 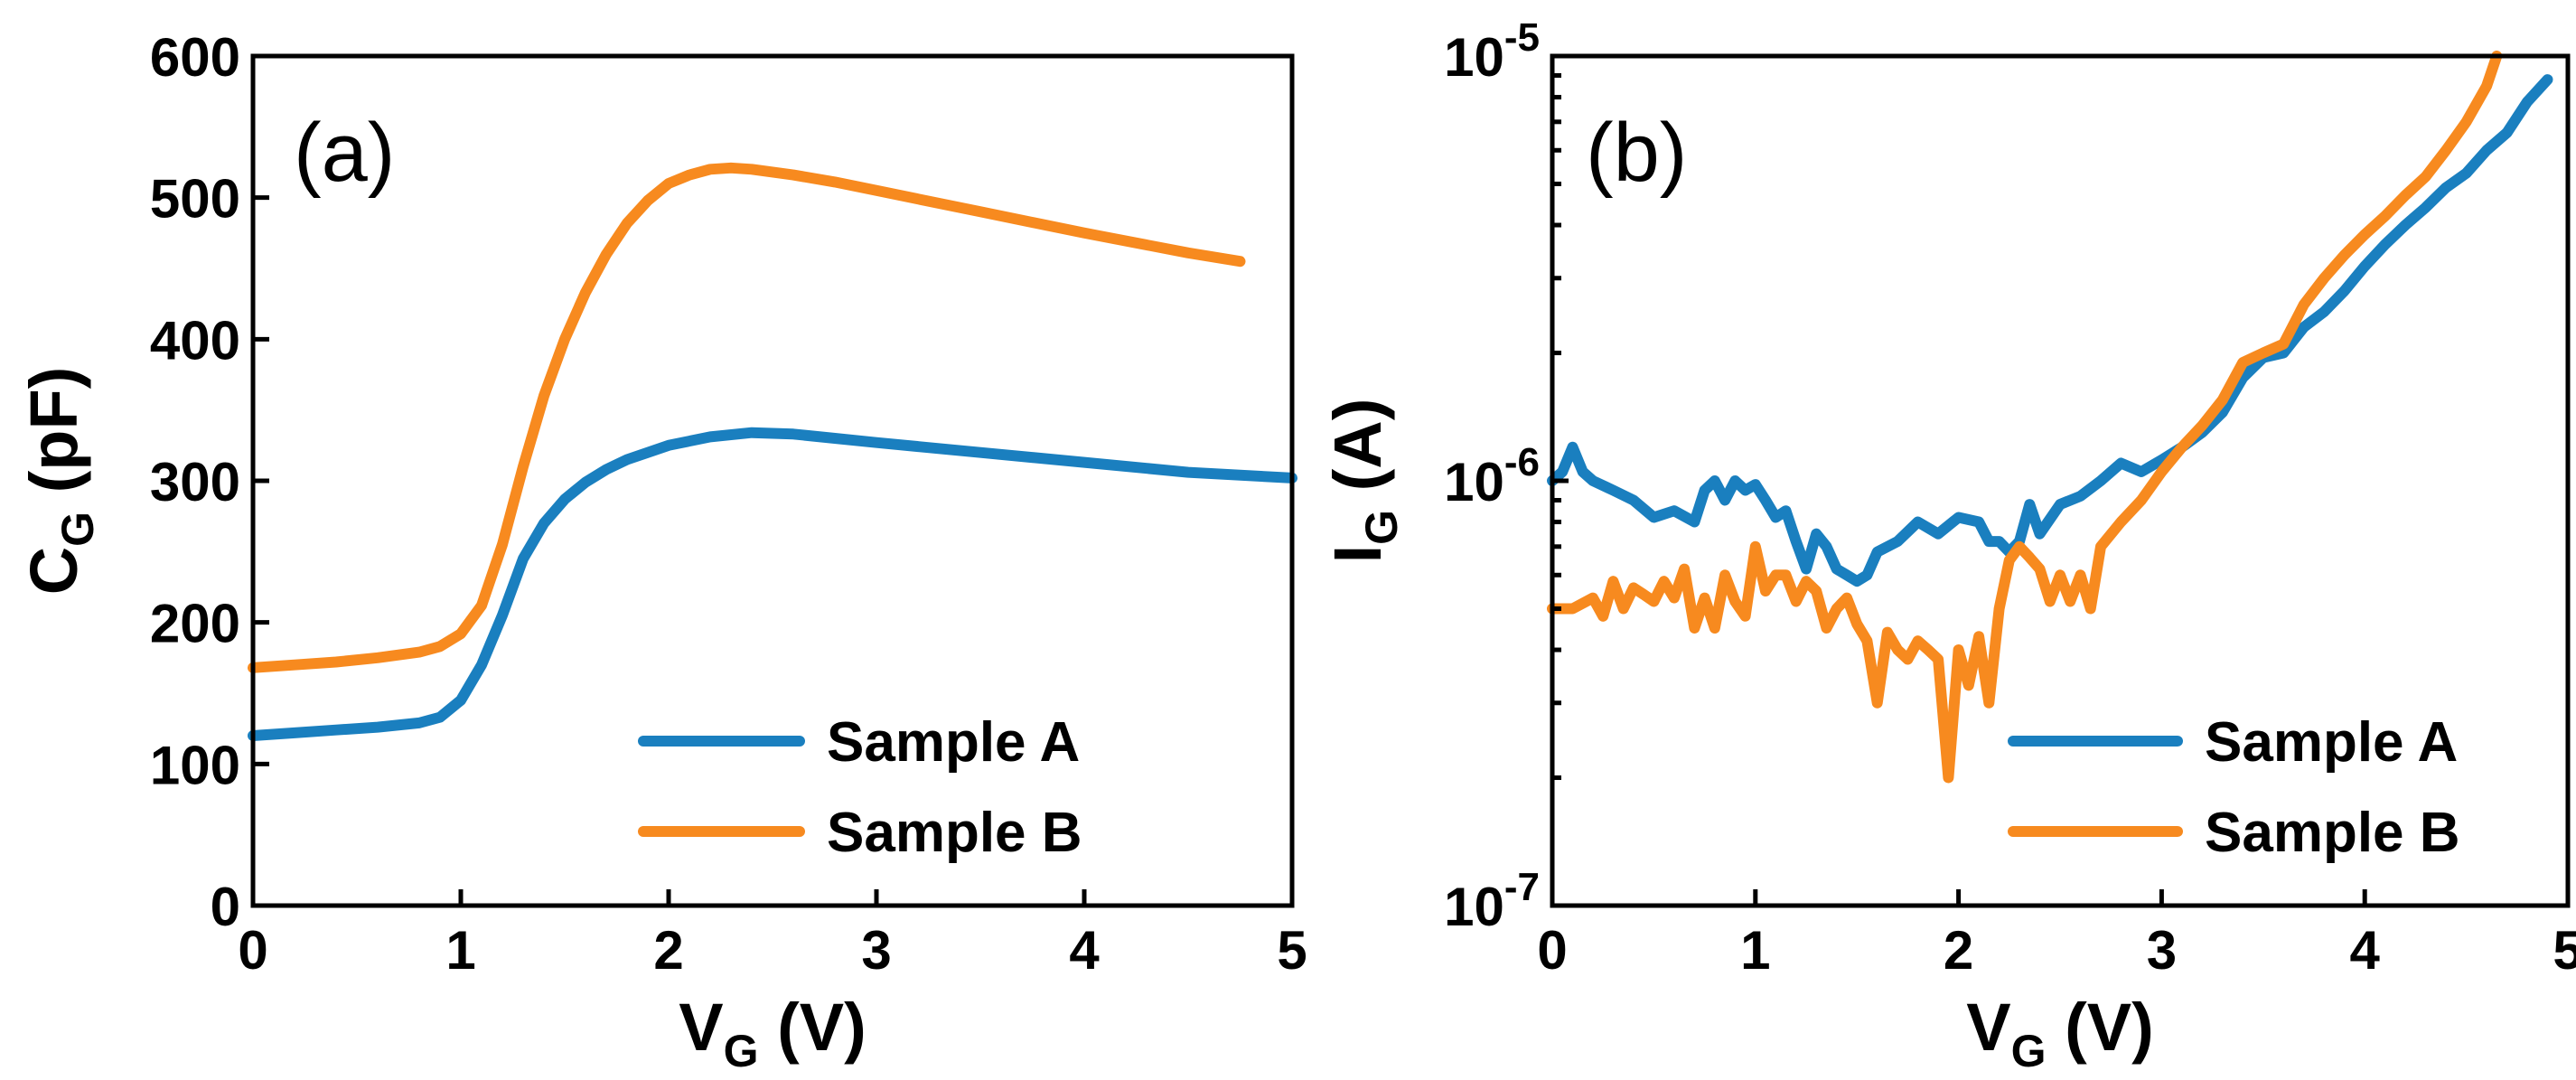 What do you see at coordinates (860, 787) in the screenshot?
I see `chart-a-legend: Sample A Sample B` at bounding box center [860, 787].